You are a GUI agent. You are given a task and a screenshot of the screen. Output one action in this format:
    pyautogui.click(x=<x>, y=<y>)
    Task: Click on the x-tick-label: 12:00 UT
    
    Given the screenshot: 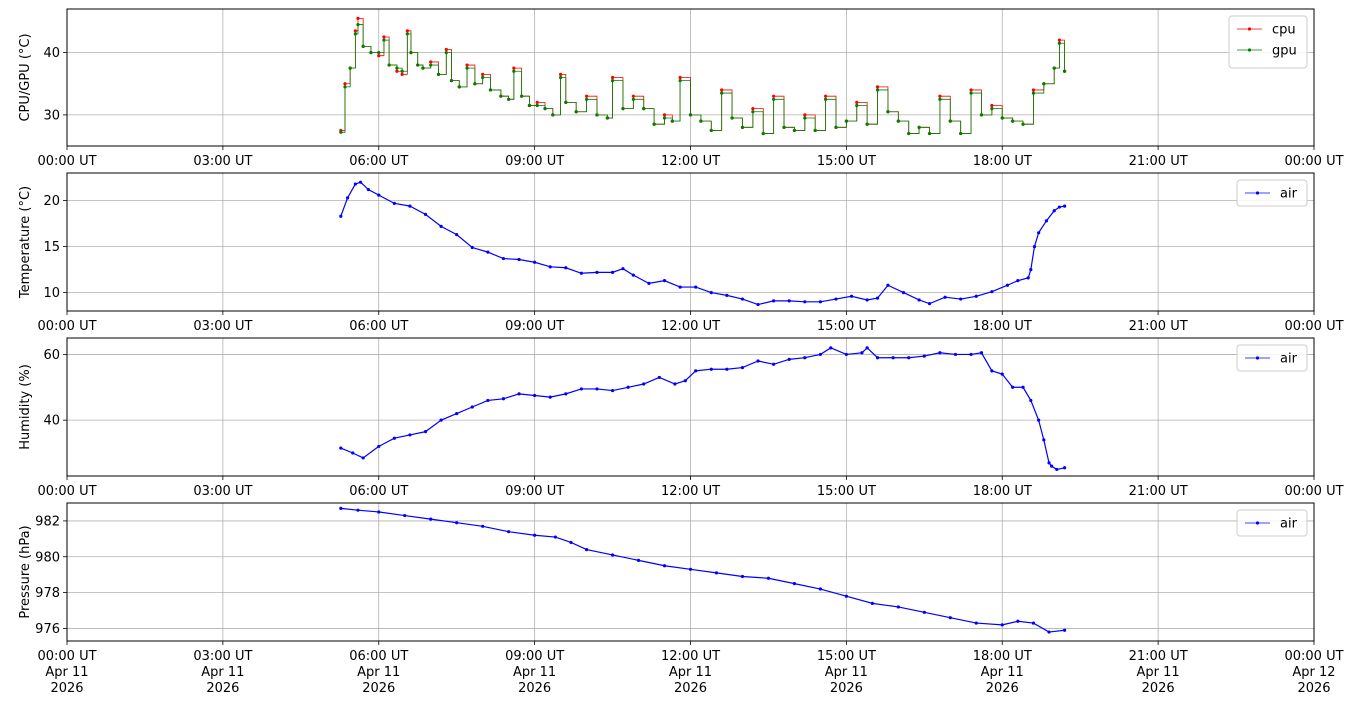 What is the action you would take?
    pyautogui.click(x=690, y=161)
    